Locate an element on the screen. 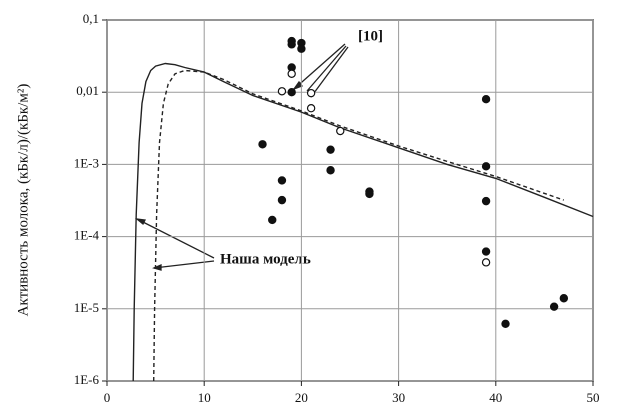  annotation: [10] is located at coordinates (370, 36).